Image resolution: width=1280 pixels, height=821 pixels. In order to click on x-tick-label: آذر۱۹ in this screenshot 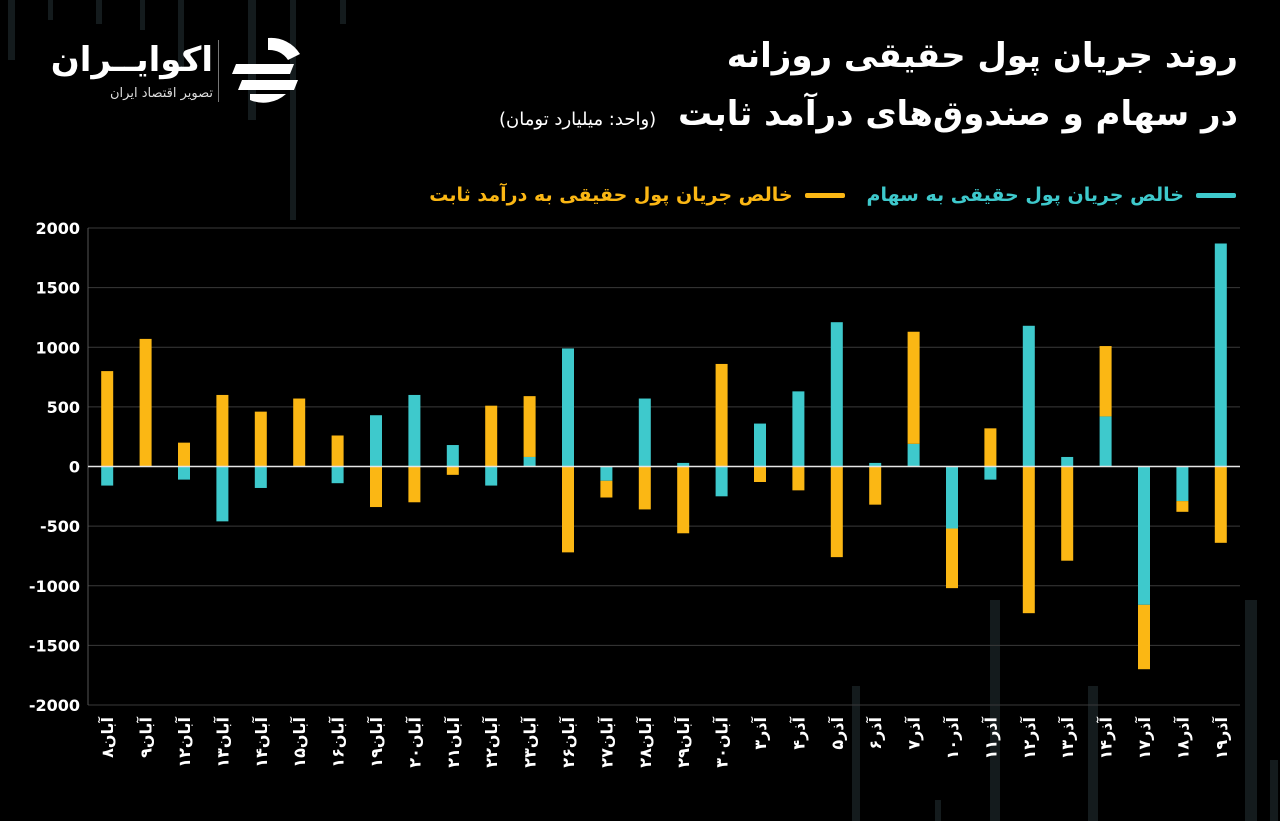, I will do `click(1221, 737)`.